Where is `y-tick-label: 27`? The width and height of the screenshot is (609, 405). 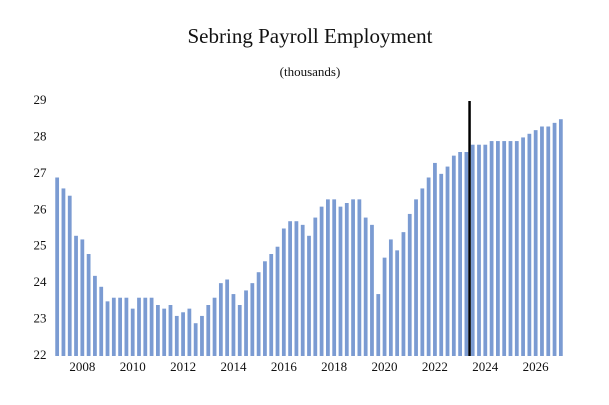
y-tick-label: 27 is located at coordinates (41, 172).